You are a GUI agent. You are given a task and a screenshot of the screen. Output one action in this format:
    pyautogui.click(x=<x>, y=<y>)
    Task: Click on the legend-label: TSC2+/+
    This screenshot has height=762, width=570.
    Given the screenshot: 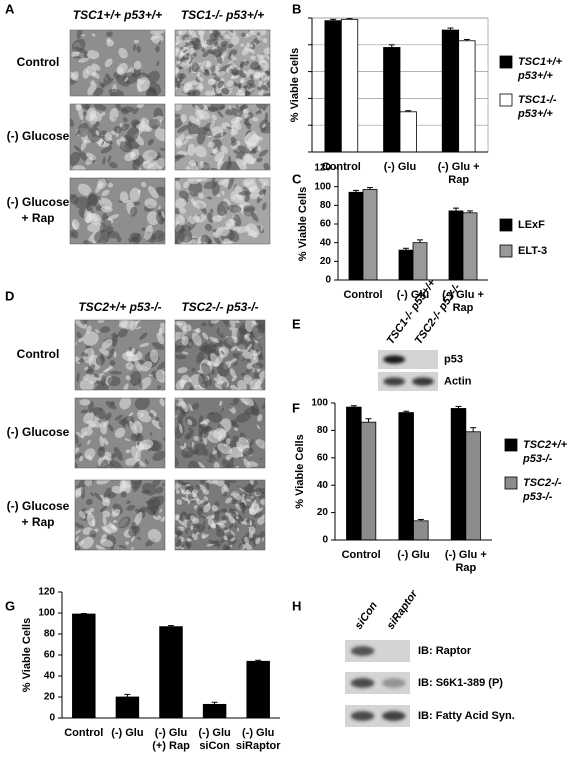 What is the action you would take?
    pyautogui.click(x=545, y=445)
    